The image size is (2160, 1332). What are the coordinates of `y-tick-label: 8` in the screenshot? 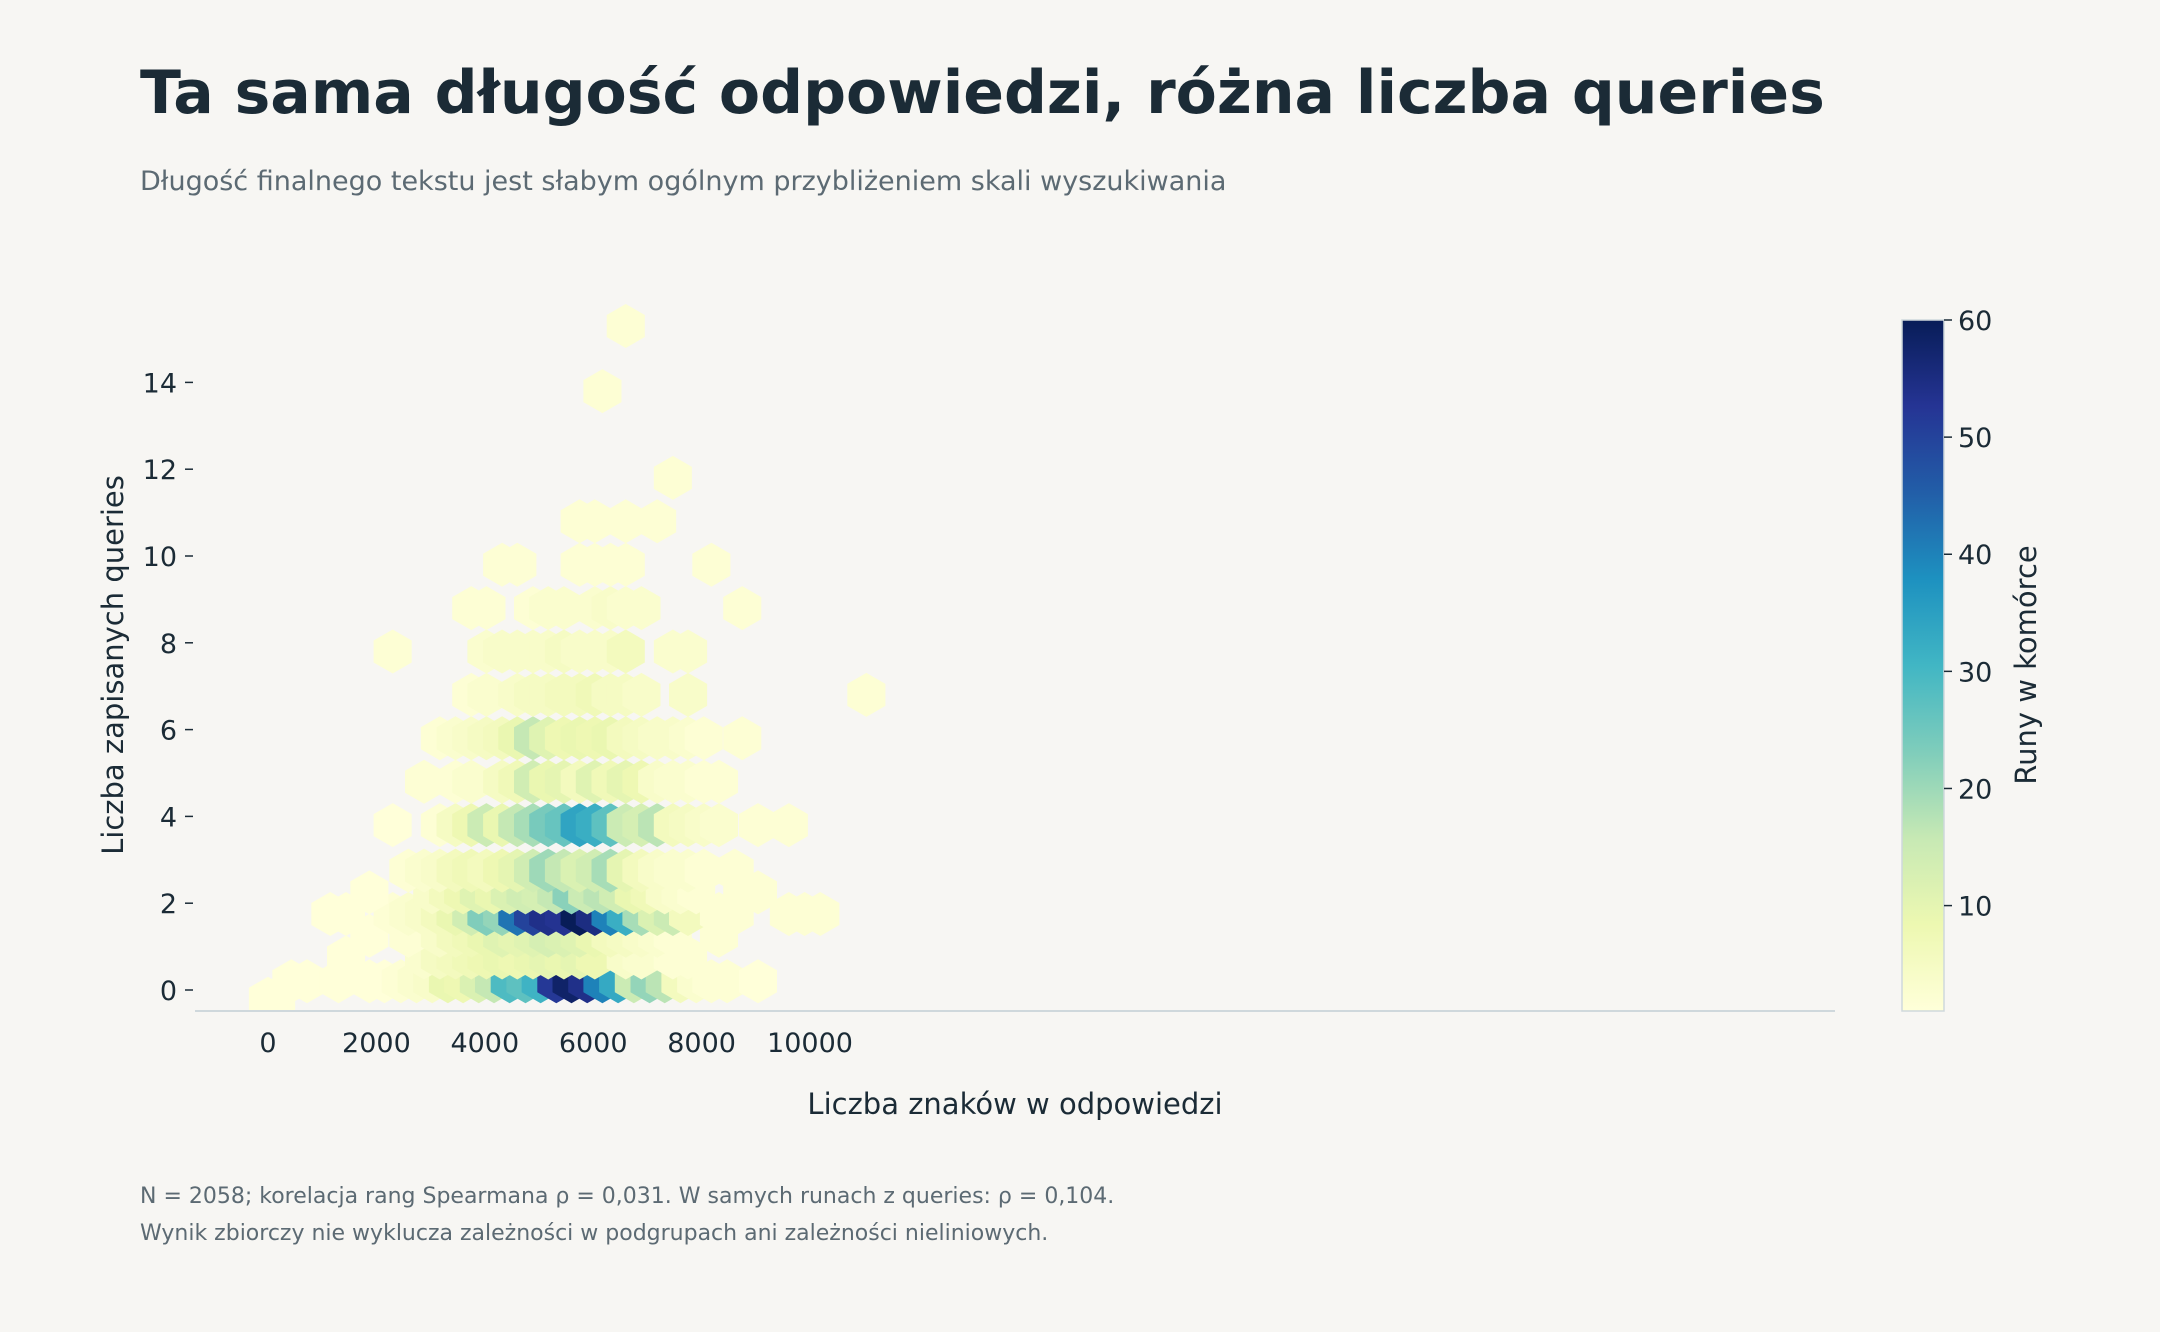 It's located at (168, 644).